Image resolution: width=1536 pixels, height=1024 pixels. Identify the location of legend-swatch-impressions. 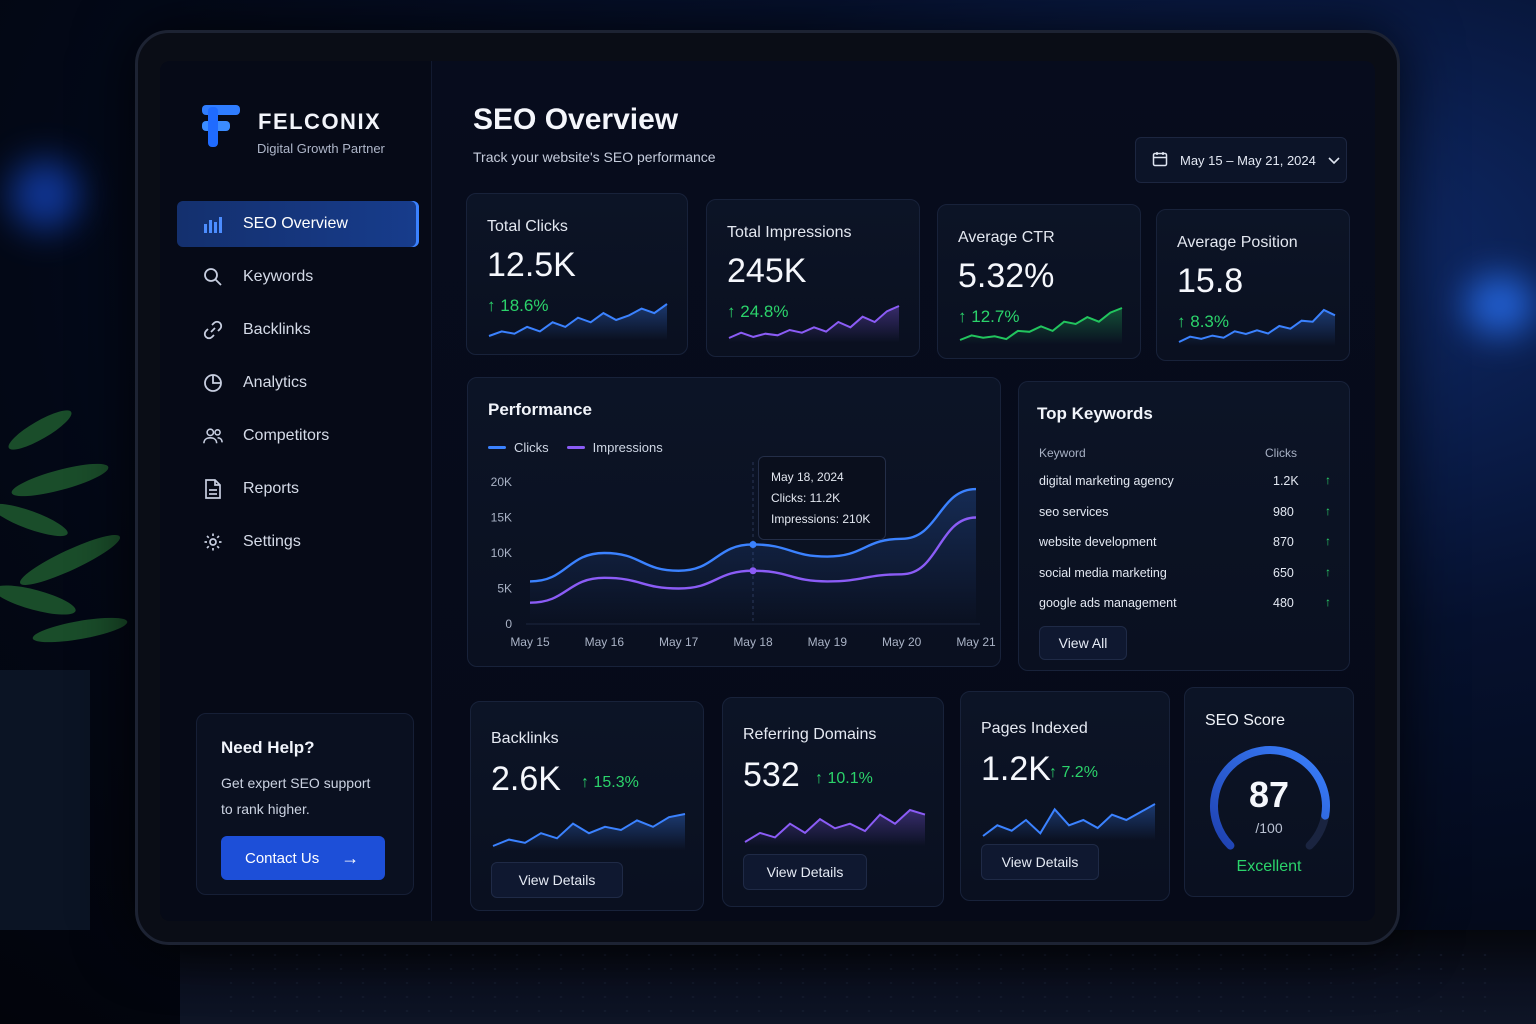
(575, 447).